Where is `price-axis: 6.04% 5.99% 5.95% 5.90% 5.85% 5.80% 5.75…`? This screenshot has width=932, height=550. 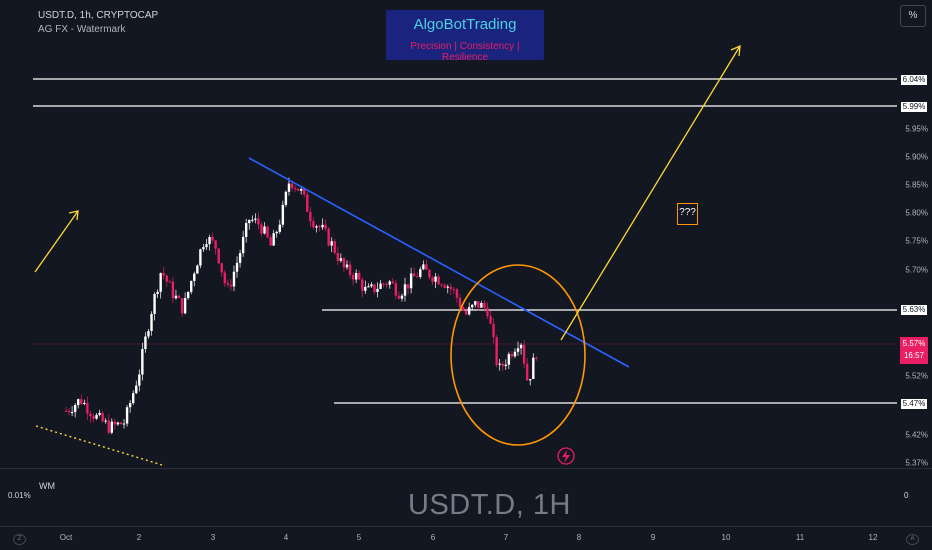
price-axis: 6.04% 5.99% 5.95% 5.90% 5.85% 5.80% 5.75… is located at coordinates (914, 234).